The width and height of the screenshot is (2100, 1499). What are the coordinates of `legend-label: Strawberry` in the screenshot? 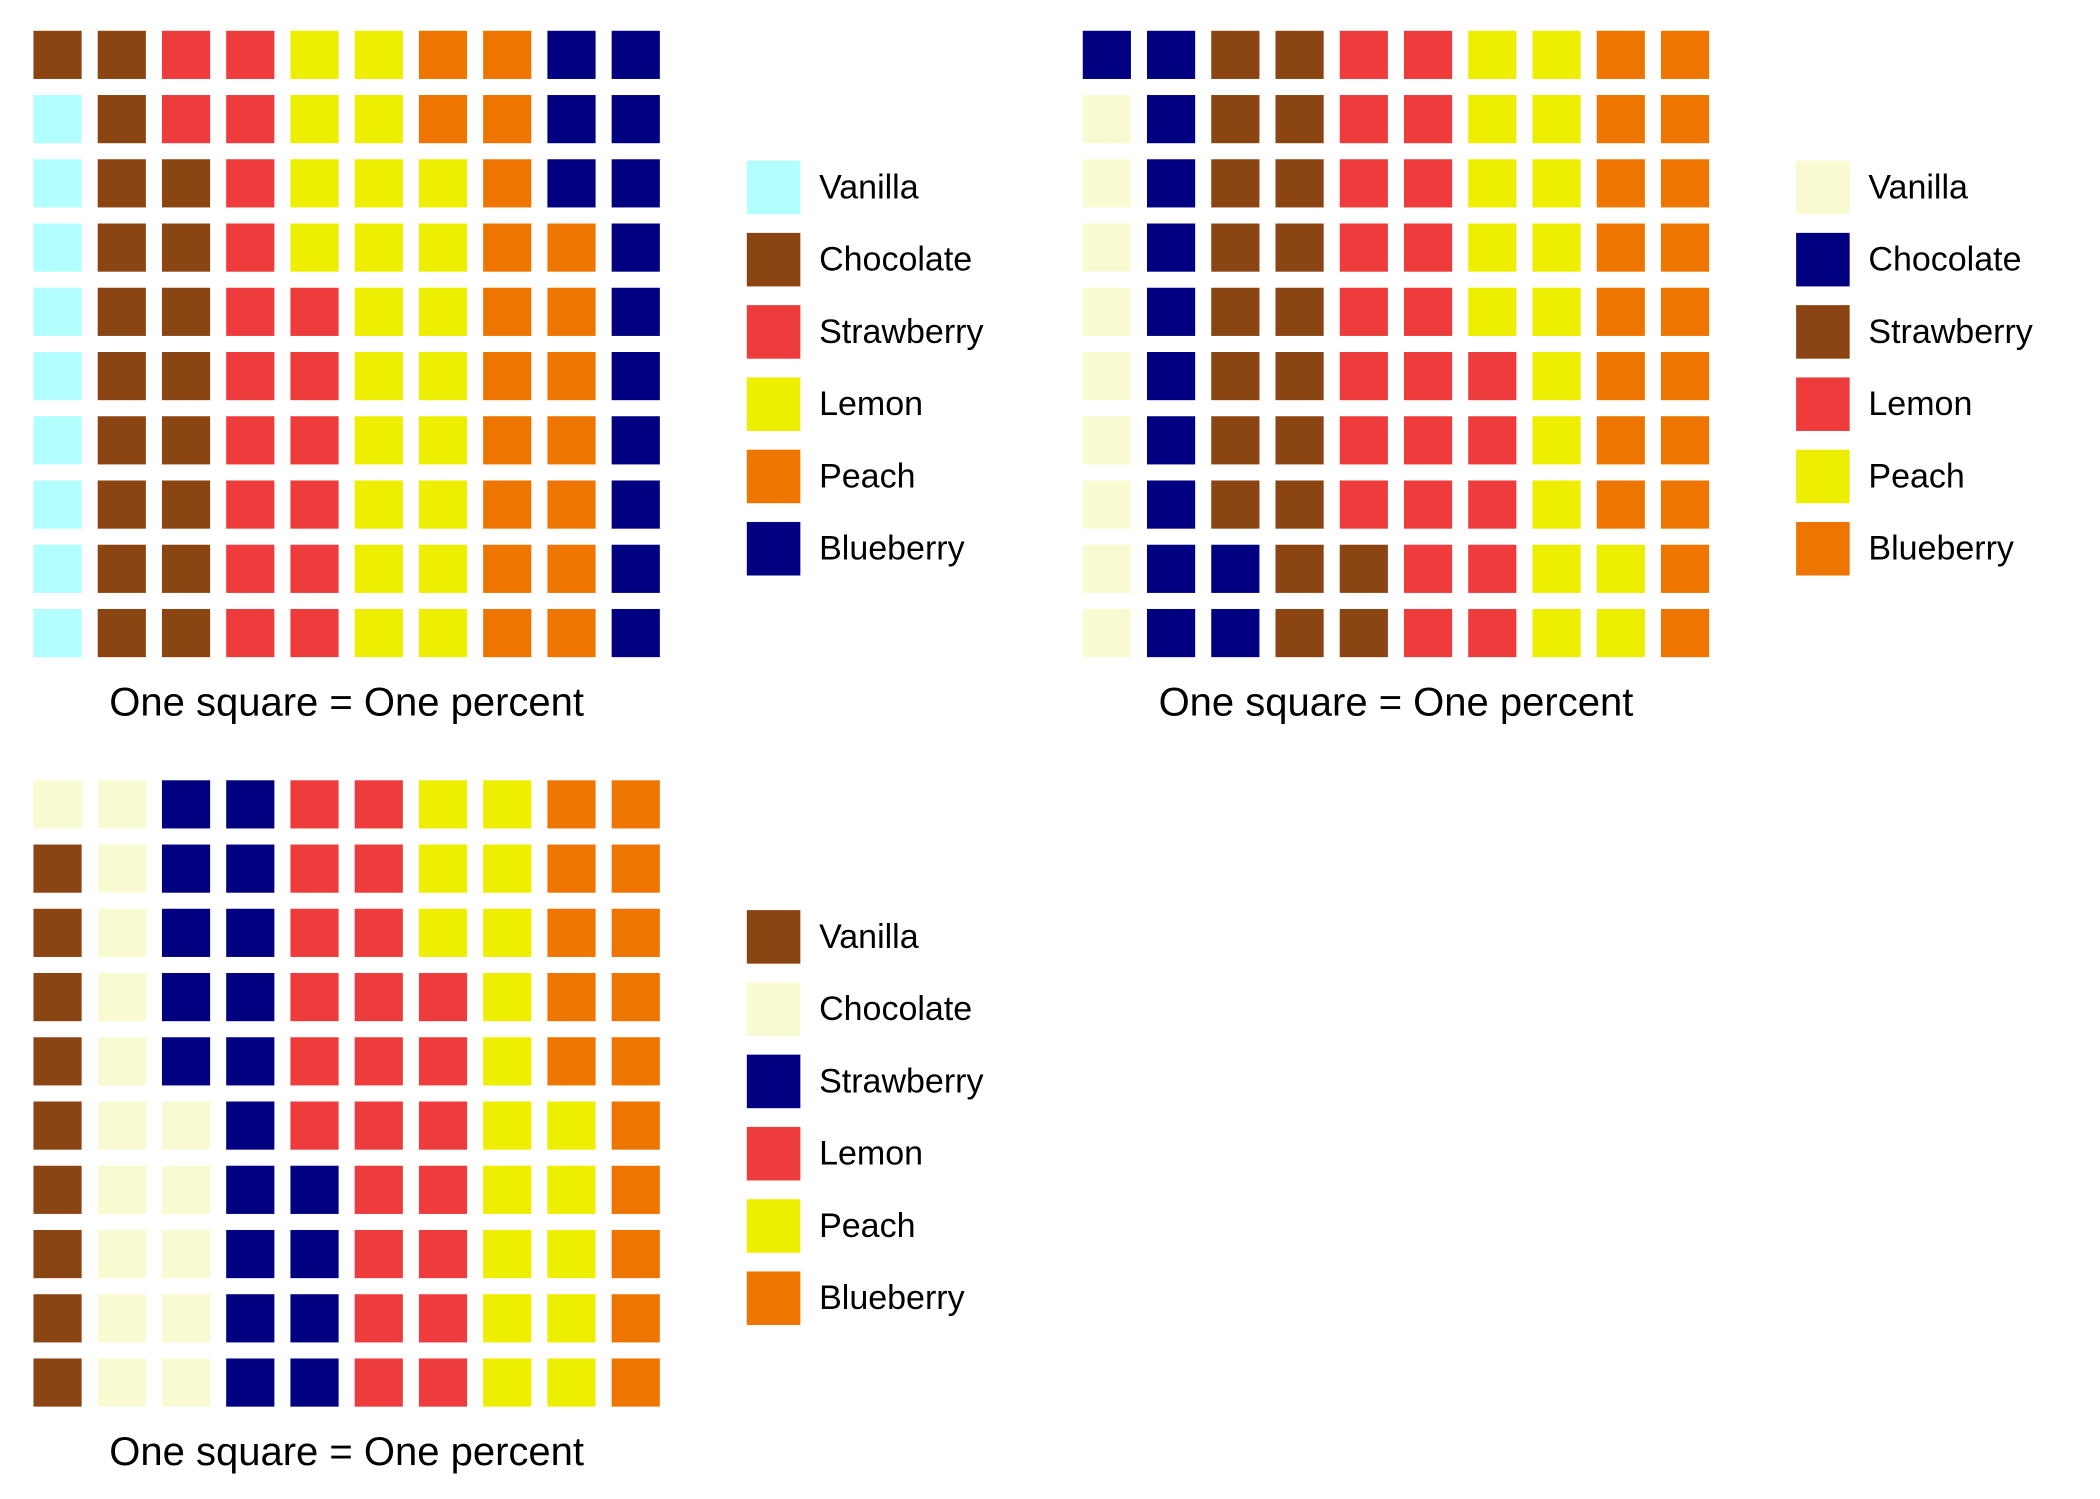 It's located at (901, 1081).